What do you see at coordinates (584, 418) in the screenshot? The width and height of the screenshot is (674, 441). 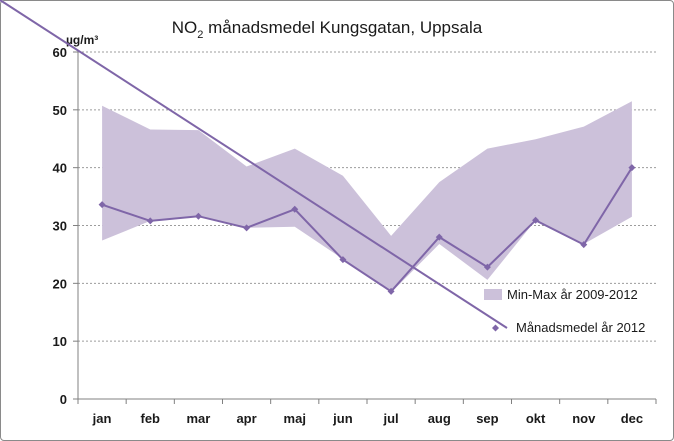 I see `x-tick-label: nov` at bounding box center [584, 418].